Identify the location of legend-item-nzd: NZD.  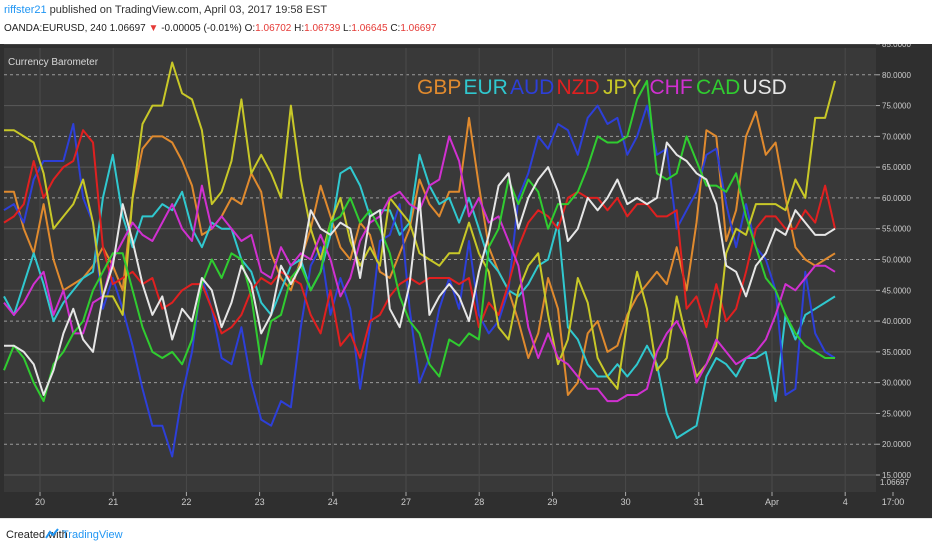
(578, 87).